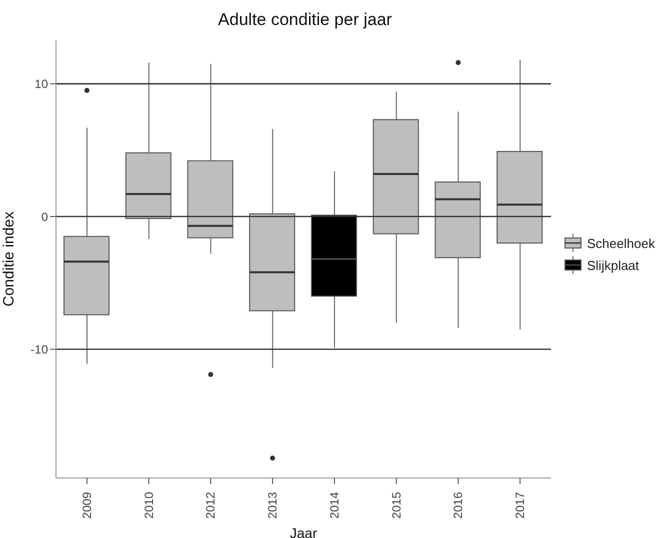 Image resolution: width=669 pixels, height=538 pixels. What do you see at coordinates (39, 349) in the screenshot?
I see `y-tick-label: -10` at bounding box center [39, 349].